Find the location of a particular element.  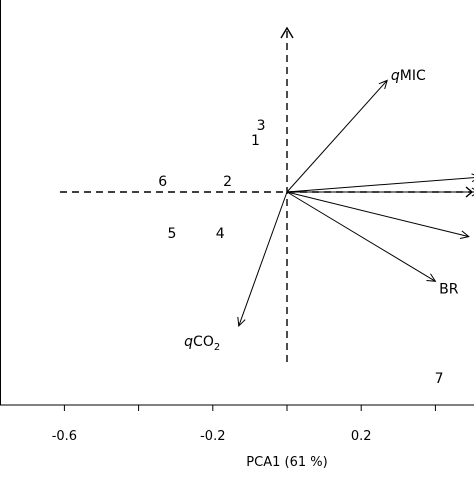

score-point-label: 5 is located at coordinates (172, 234).